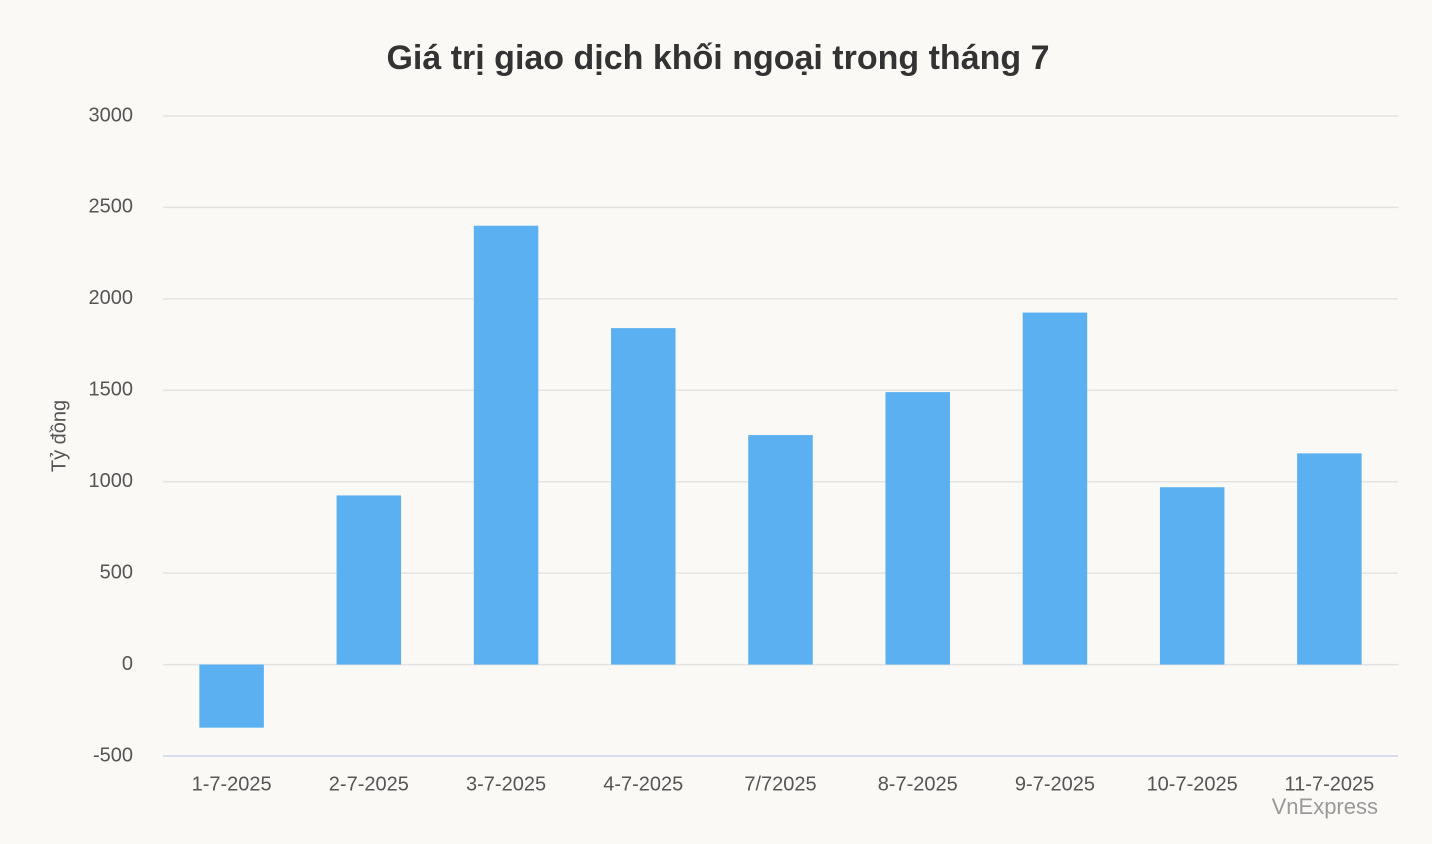  What do you see at coordinates (116, 572) in the screenshot?
I see `y-tick-label: 500` at bounding box center [116, 572].